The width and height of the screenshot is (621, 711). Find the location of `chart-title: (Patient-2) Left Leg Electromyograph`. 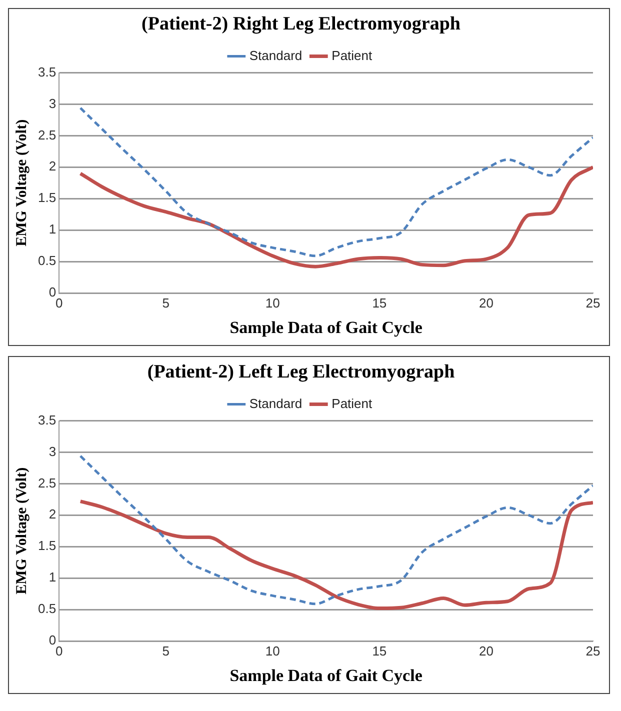

chart-title: (Patient-2) Left Leg Electromyograph is located at coordinates (301, 371).